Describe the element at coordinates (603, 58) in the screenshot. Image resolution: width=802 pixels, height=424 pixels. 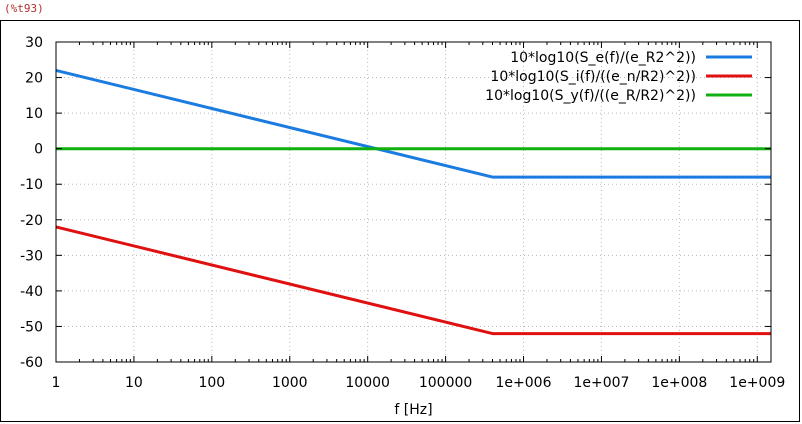
I see `legend-label: 10*log10(S_e(f)/(e_R2^2))` at that location.